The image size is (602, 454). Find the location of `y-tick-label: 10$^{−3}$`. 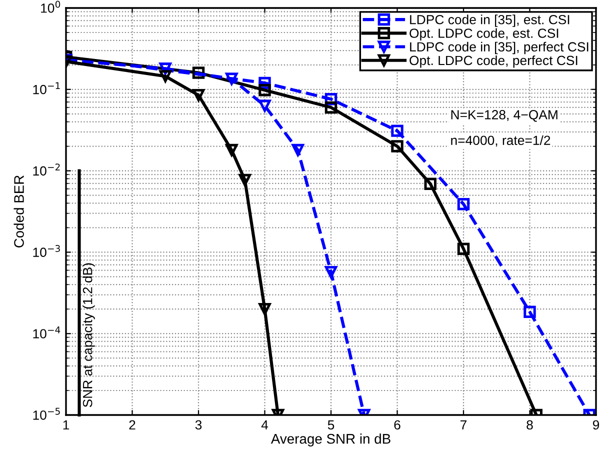

y-tick-label: 10$^{−3}$ is located at coordinates (46, 251).